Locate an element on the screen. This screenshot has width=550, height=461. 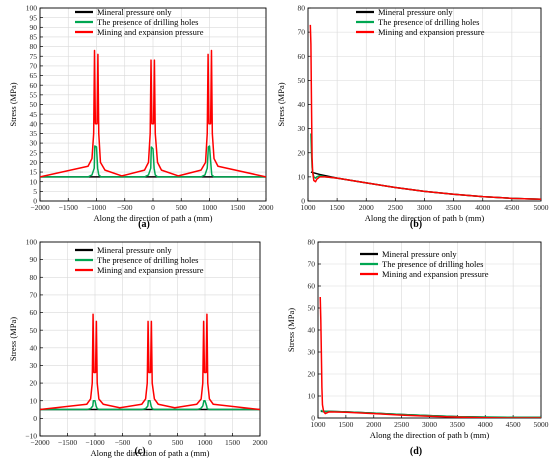
x-tick-label: 2500 is located at coordinates (401, 424).